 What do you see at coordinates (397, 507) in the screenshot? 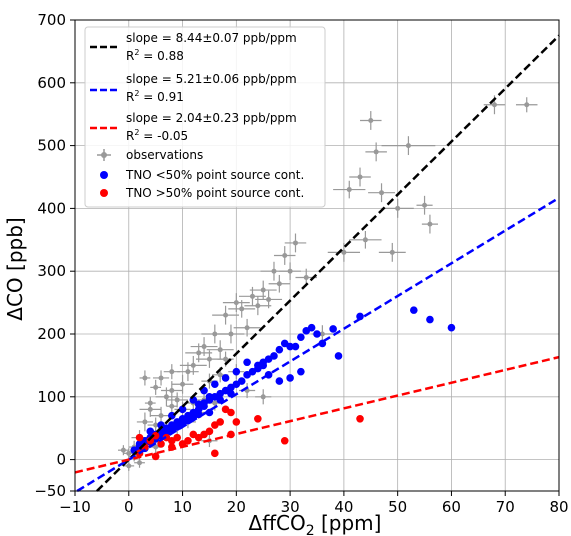
I see `x-tick-label: 50` at bounding box center [397, 507].